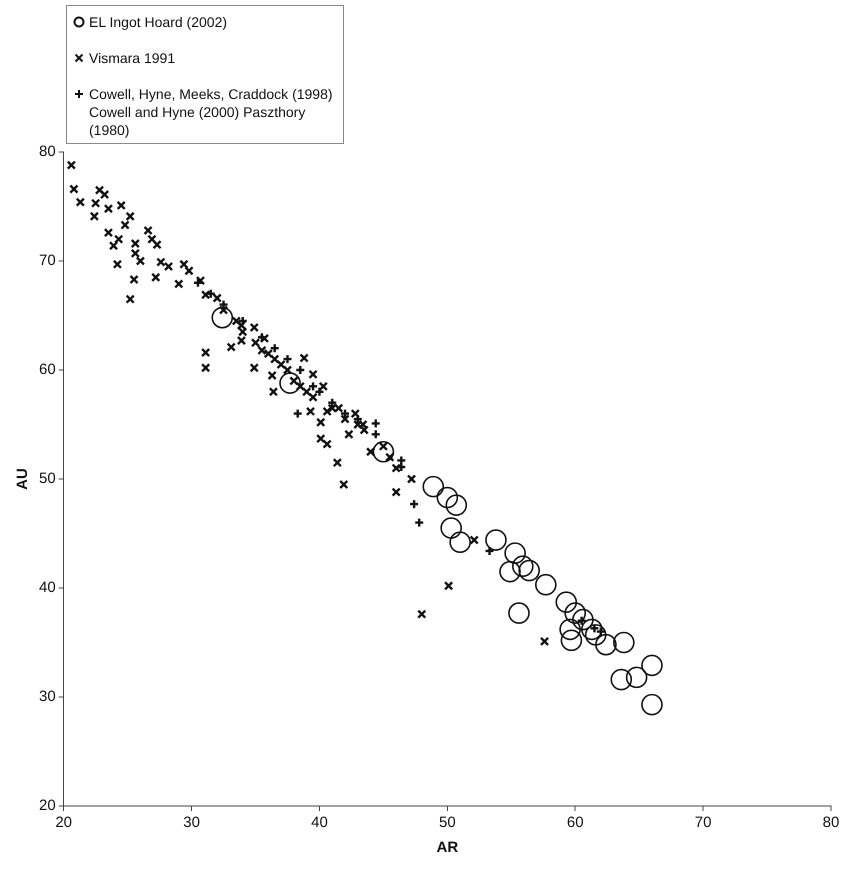 The width and height of the screenshot is (851, 871). What do you see at coordinates (47, 697) in the screenshot?
I see `y-tick-label: 30` at bounding box center [47, 697].